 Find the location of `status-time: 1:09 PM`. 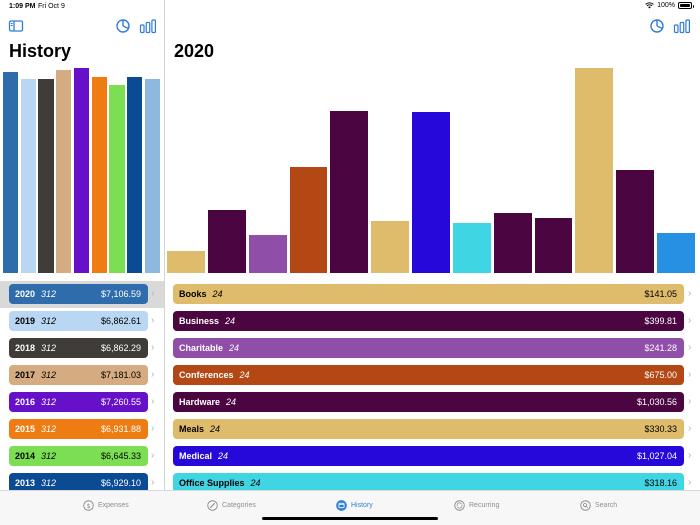

status-time: 1:09 PM is located at coordinates (22, 6).